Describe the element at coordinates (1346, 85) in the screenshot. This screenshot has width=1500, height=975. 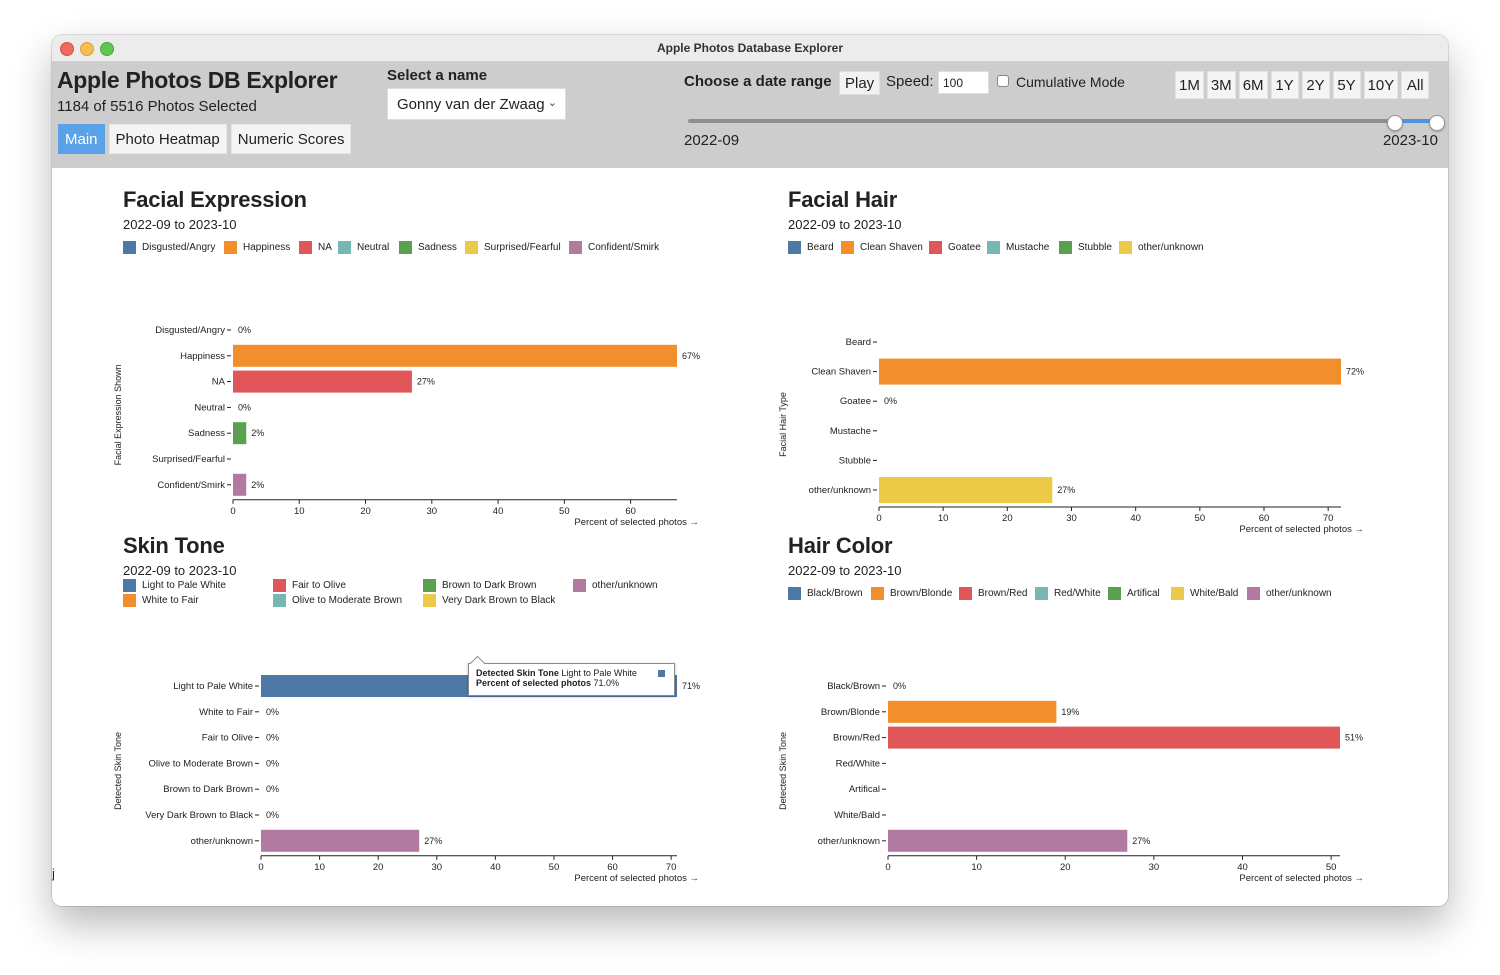
I see `range-button-5y: 5Y` at that location.